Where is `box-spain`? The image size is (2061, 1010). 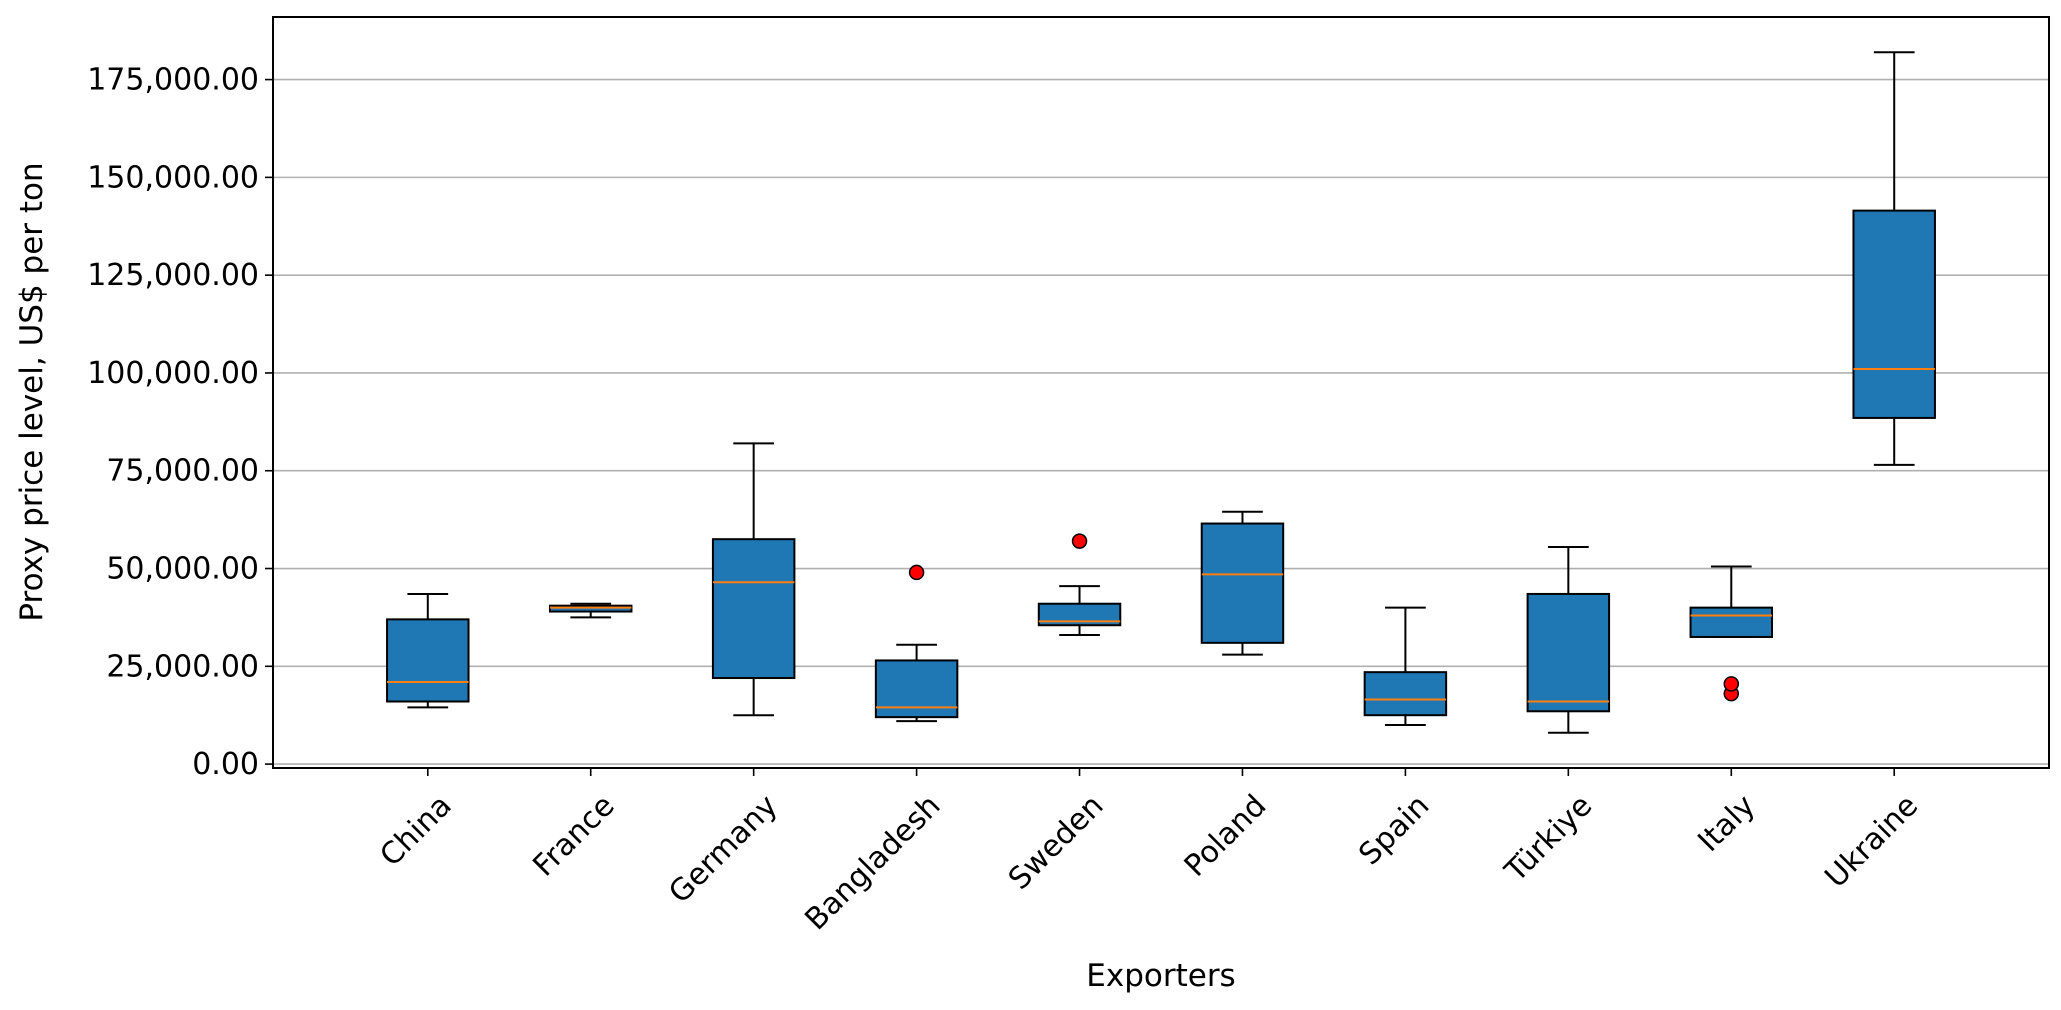 box-spain is located at coordinates (1405, 666).